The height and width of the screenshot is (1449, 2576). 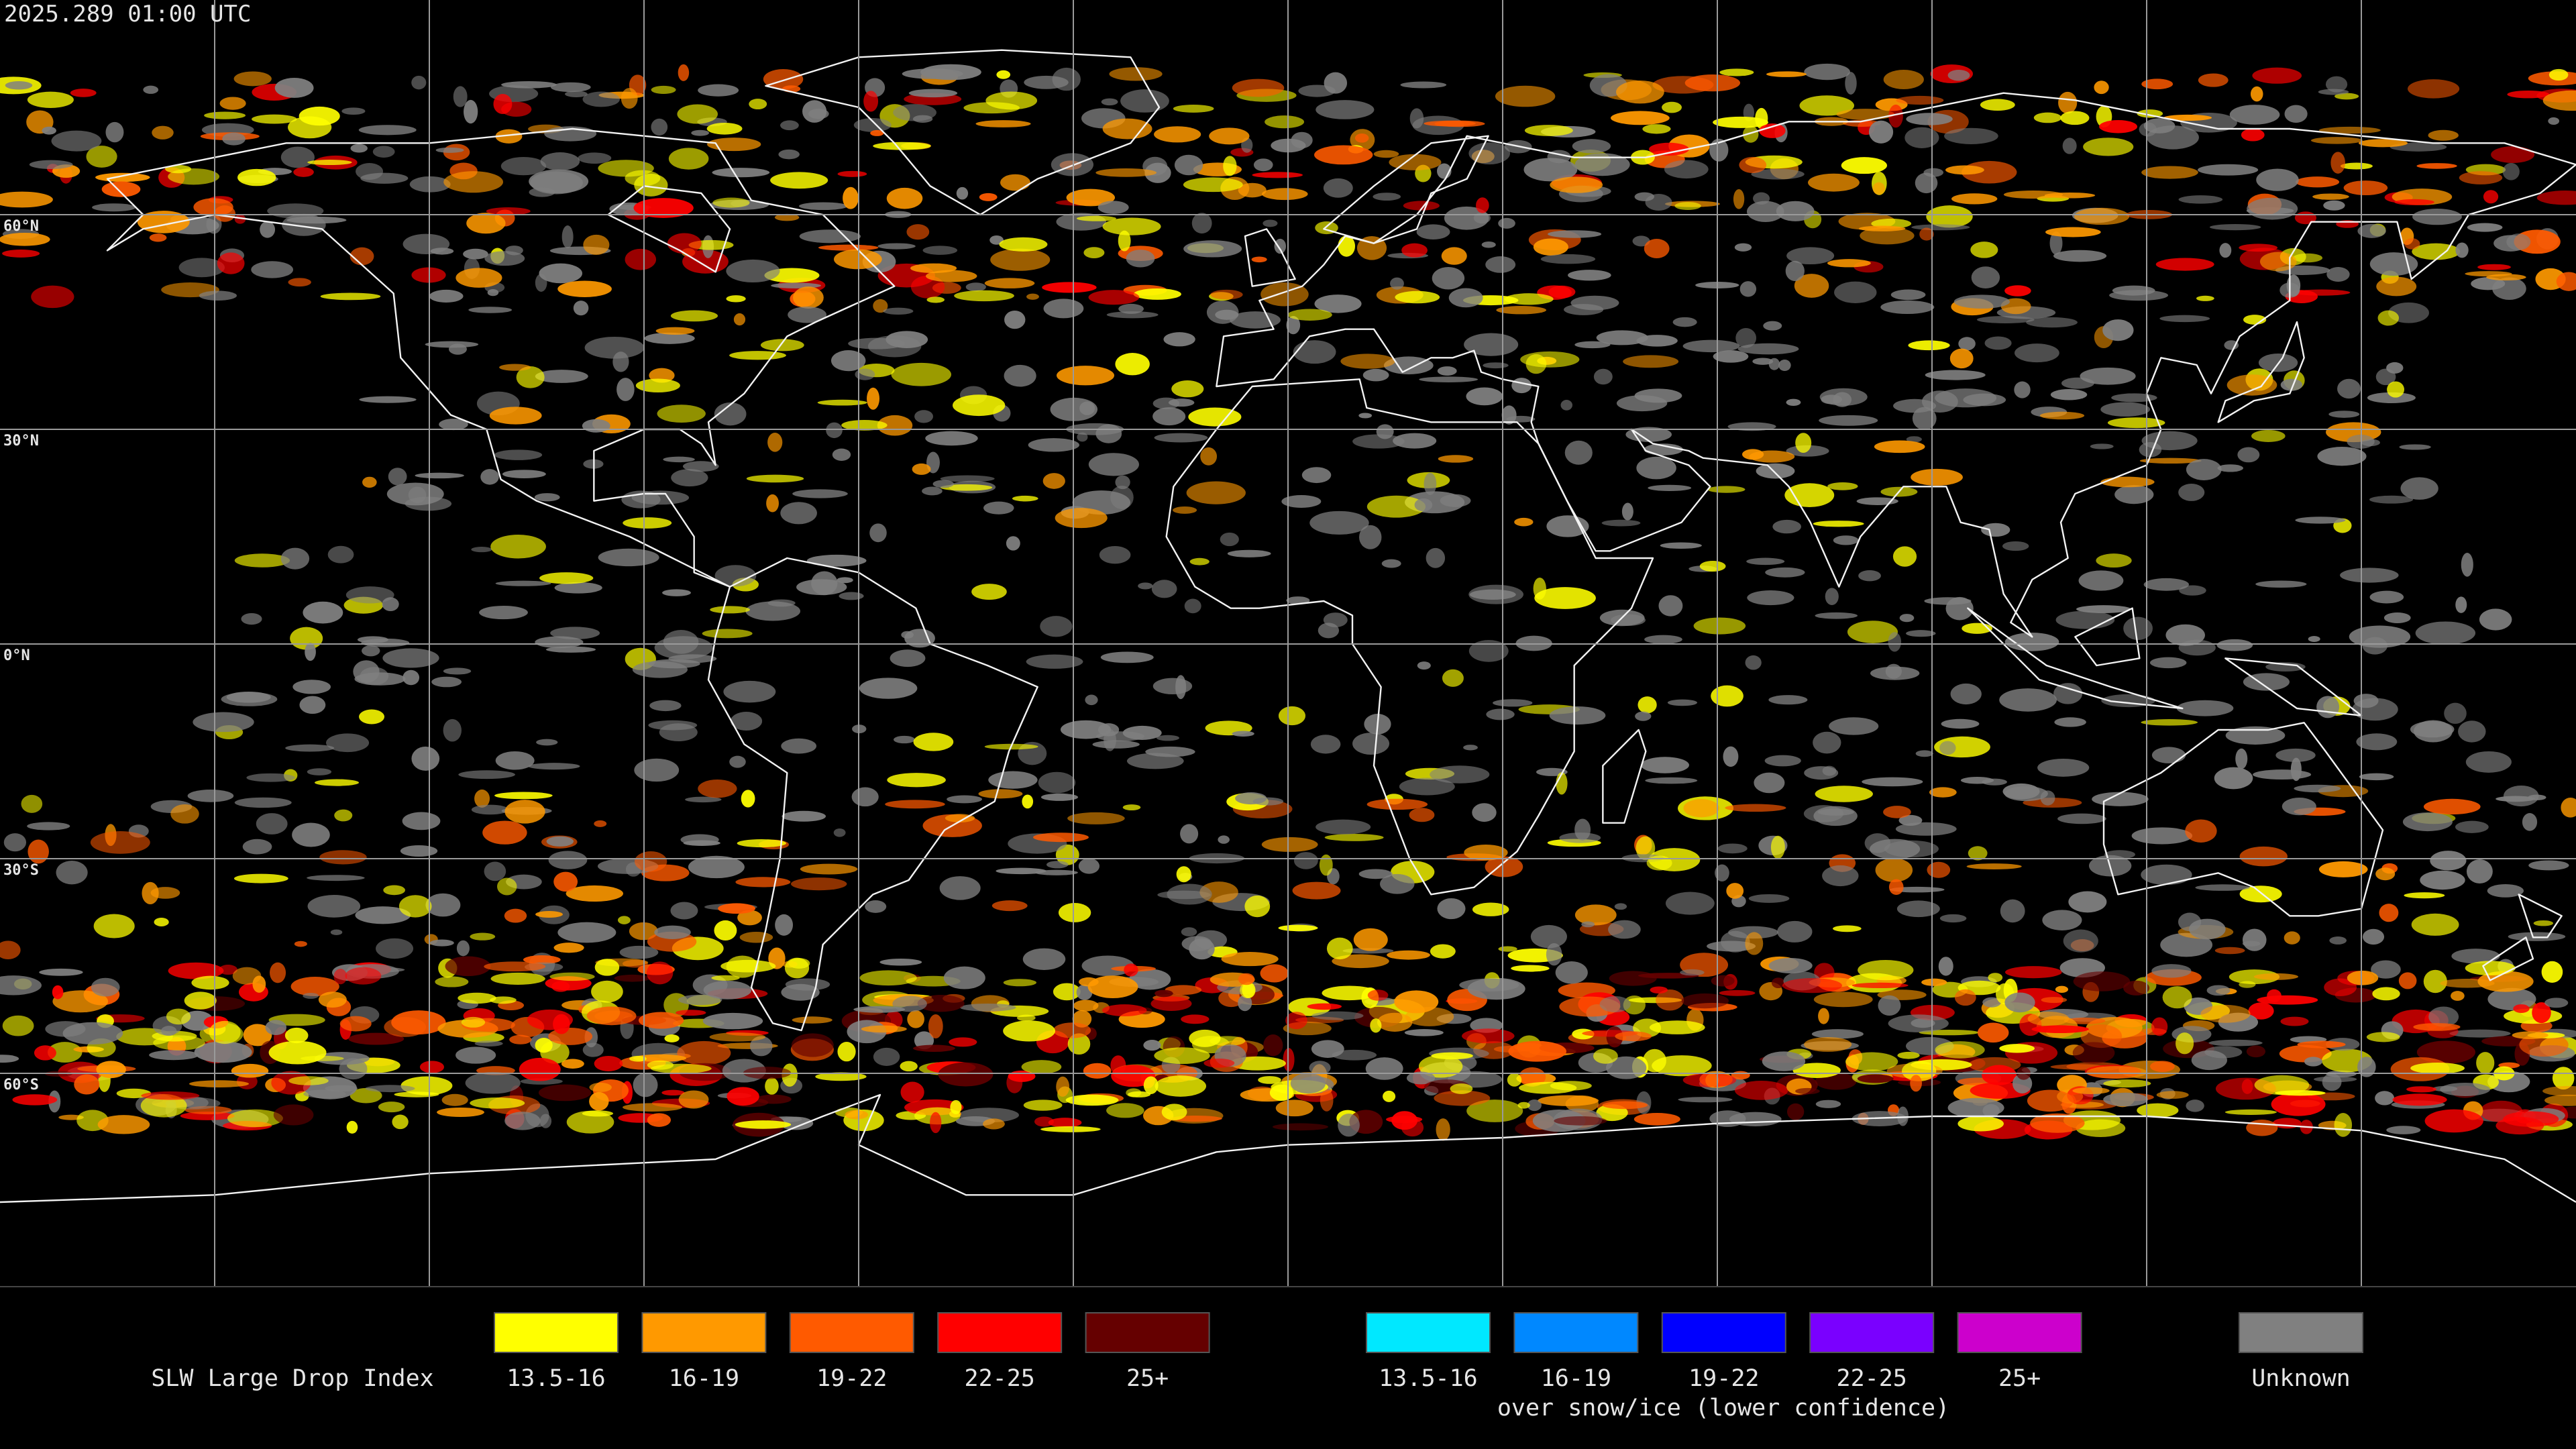 What do you see at coordinates (16, 655) in the screenshot?
I see `latitude-label: 0°N` at bounding box center [16, 655].